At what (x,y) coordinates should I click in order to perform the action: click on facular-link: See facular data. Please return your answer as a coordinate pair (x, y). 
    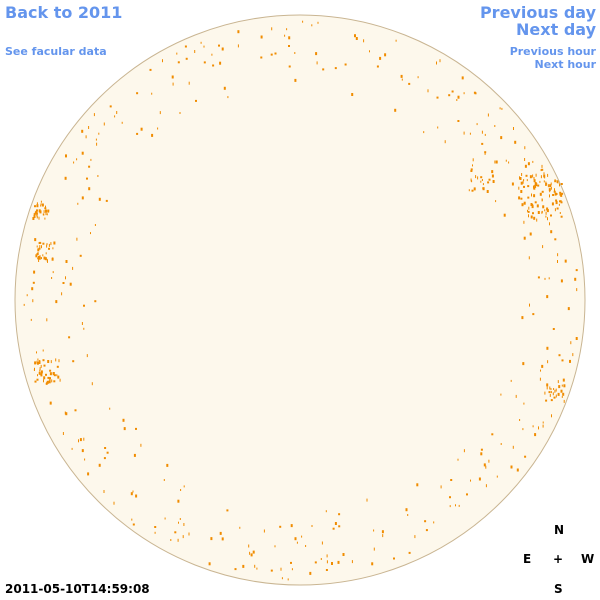
    Looking at the image, I should click on (56, 51).